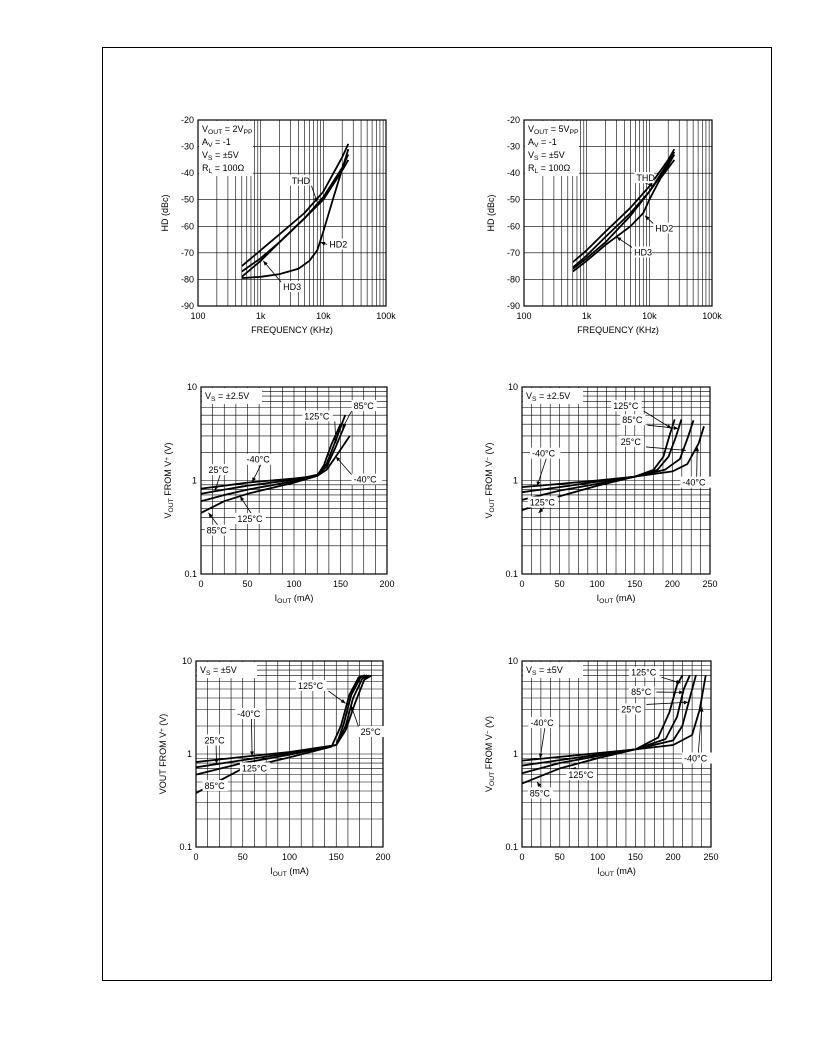 The height and width of the screenshot is (1056, 816). Describe the element at coordinates (513, 120) in the screenshot. I see `y-tick-label: -20` at that location.